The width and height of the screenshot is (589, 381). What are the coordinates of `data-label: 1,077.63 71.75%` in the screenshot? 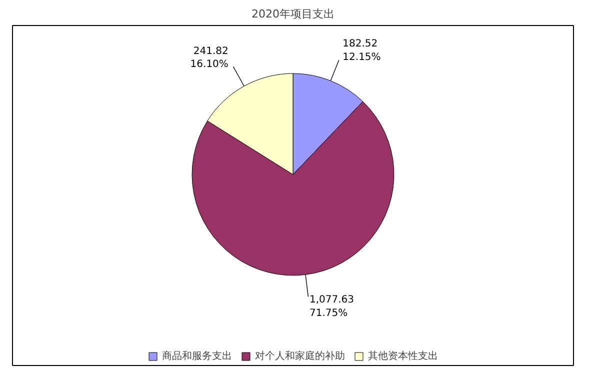 It's located at (331, 306).